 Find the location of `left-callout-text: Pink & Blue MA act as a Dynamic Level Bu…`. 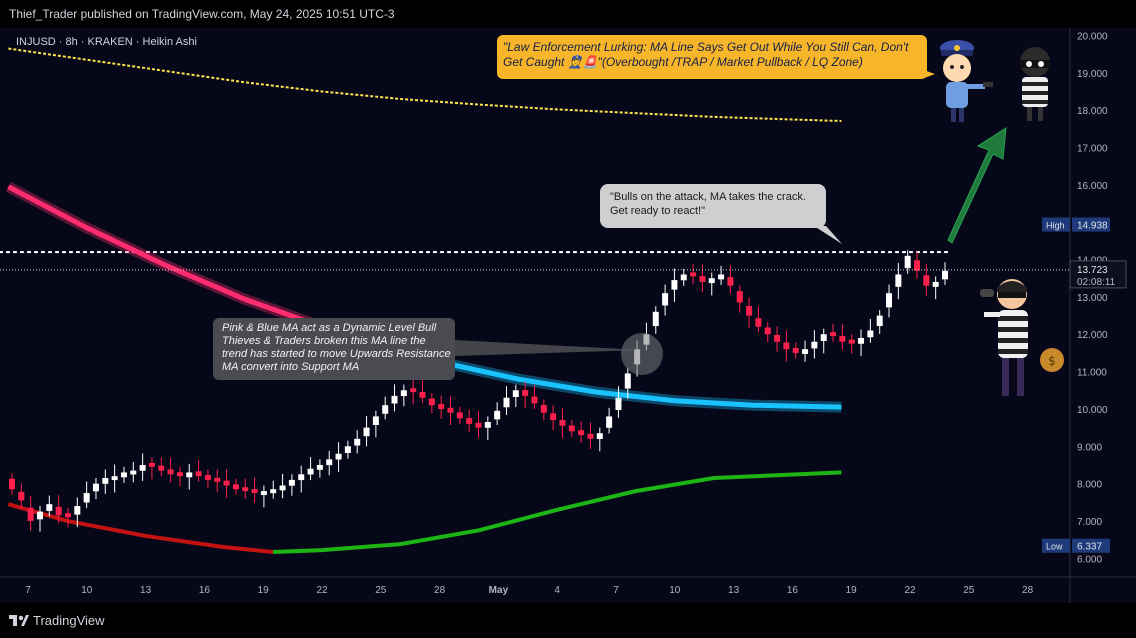

left-callout-text: Pink & Blue MA act as a Dynamic Level Bu… is located at coordinates (336, 347).